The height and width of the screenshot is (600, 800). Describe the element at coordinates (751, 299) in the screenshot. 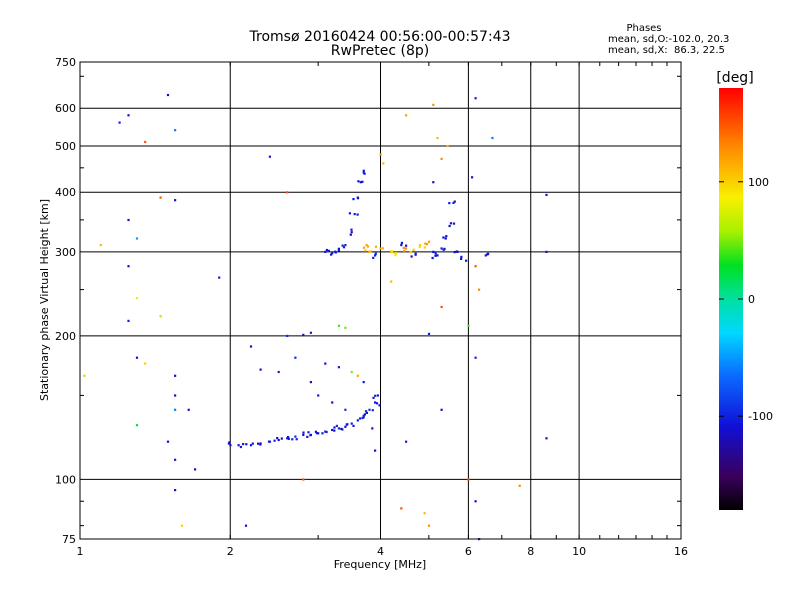

I see `colorbar-tick-label: 0` at that location.